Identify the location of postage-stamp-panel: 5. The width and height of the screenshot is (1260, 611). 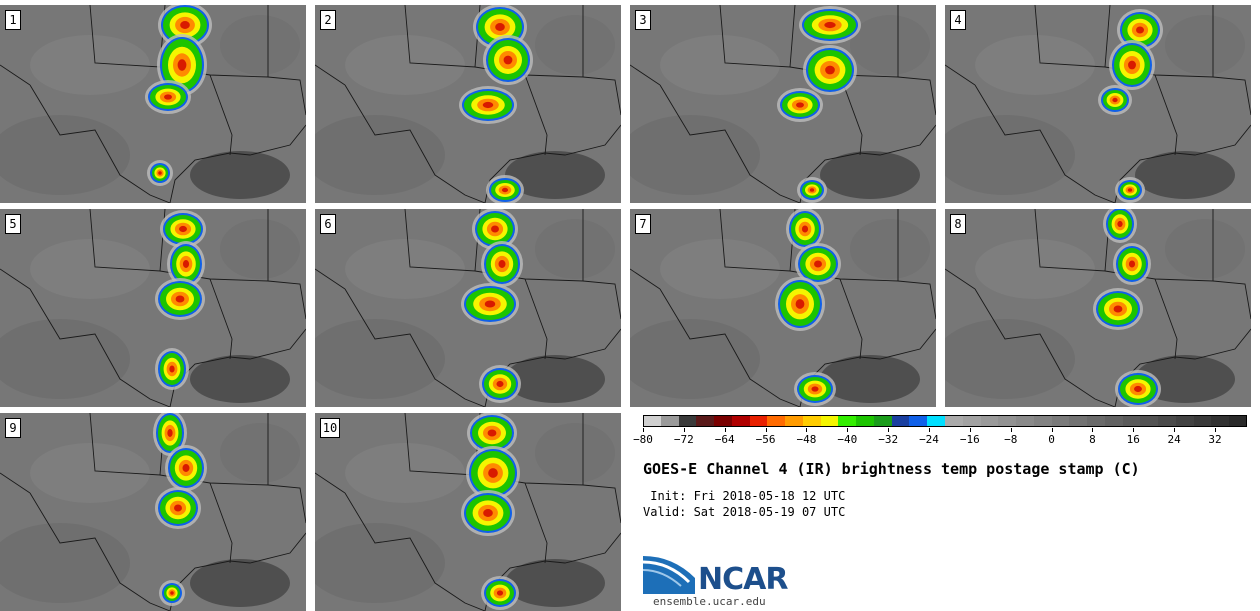
(153, 308).